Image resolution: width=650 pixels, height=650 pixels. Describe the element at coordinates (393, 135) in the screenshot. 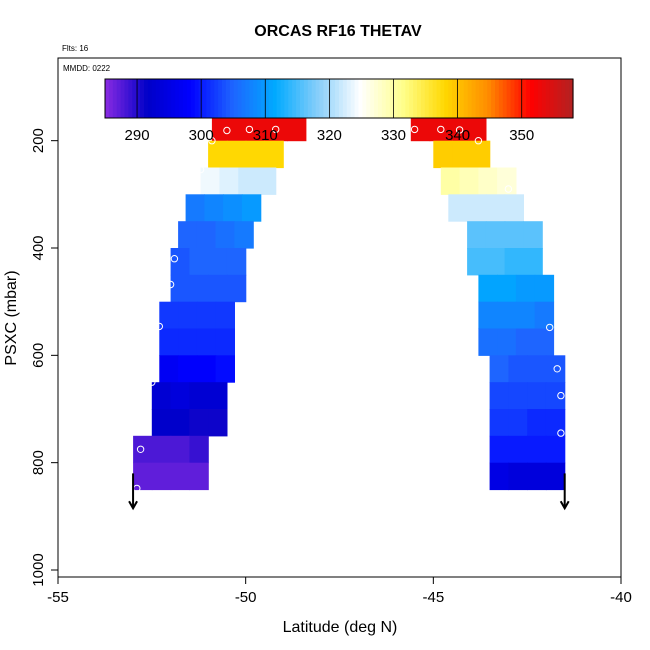

I see `colorbar-tick-label: 330` at that location.